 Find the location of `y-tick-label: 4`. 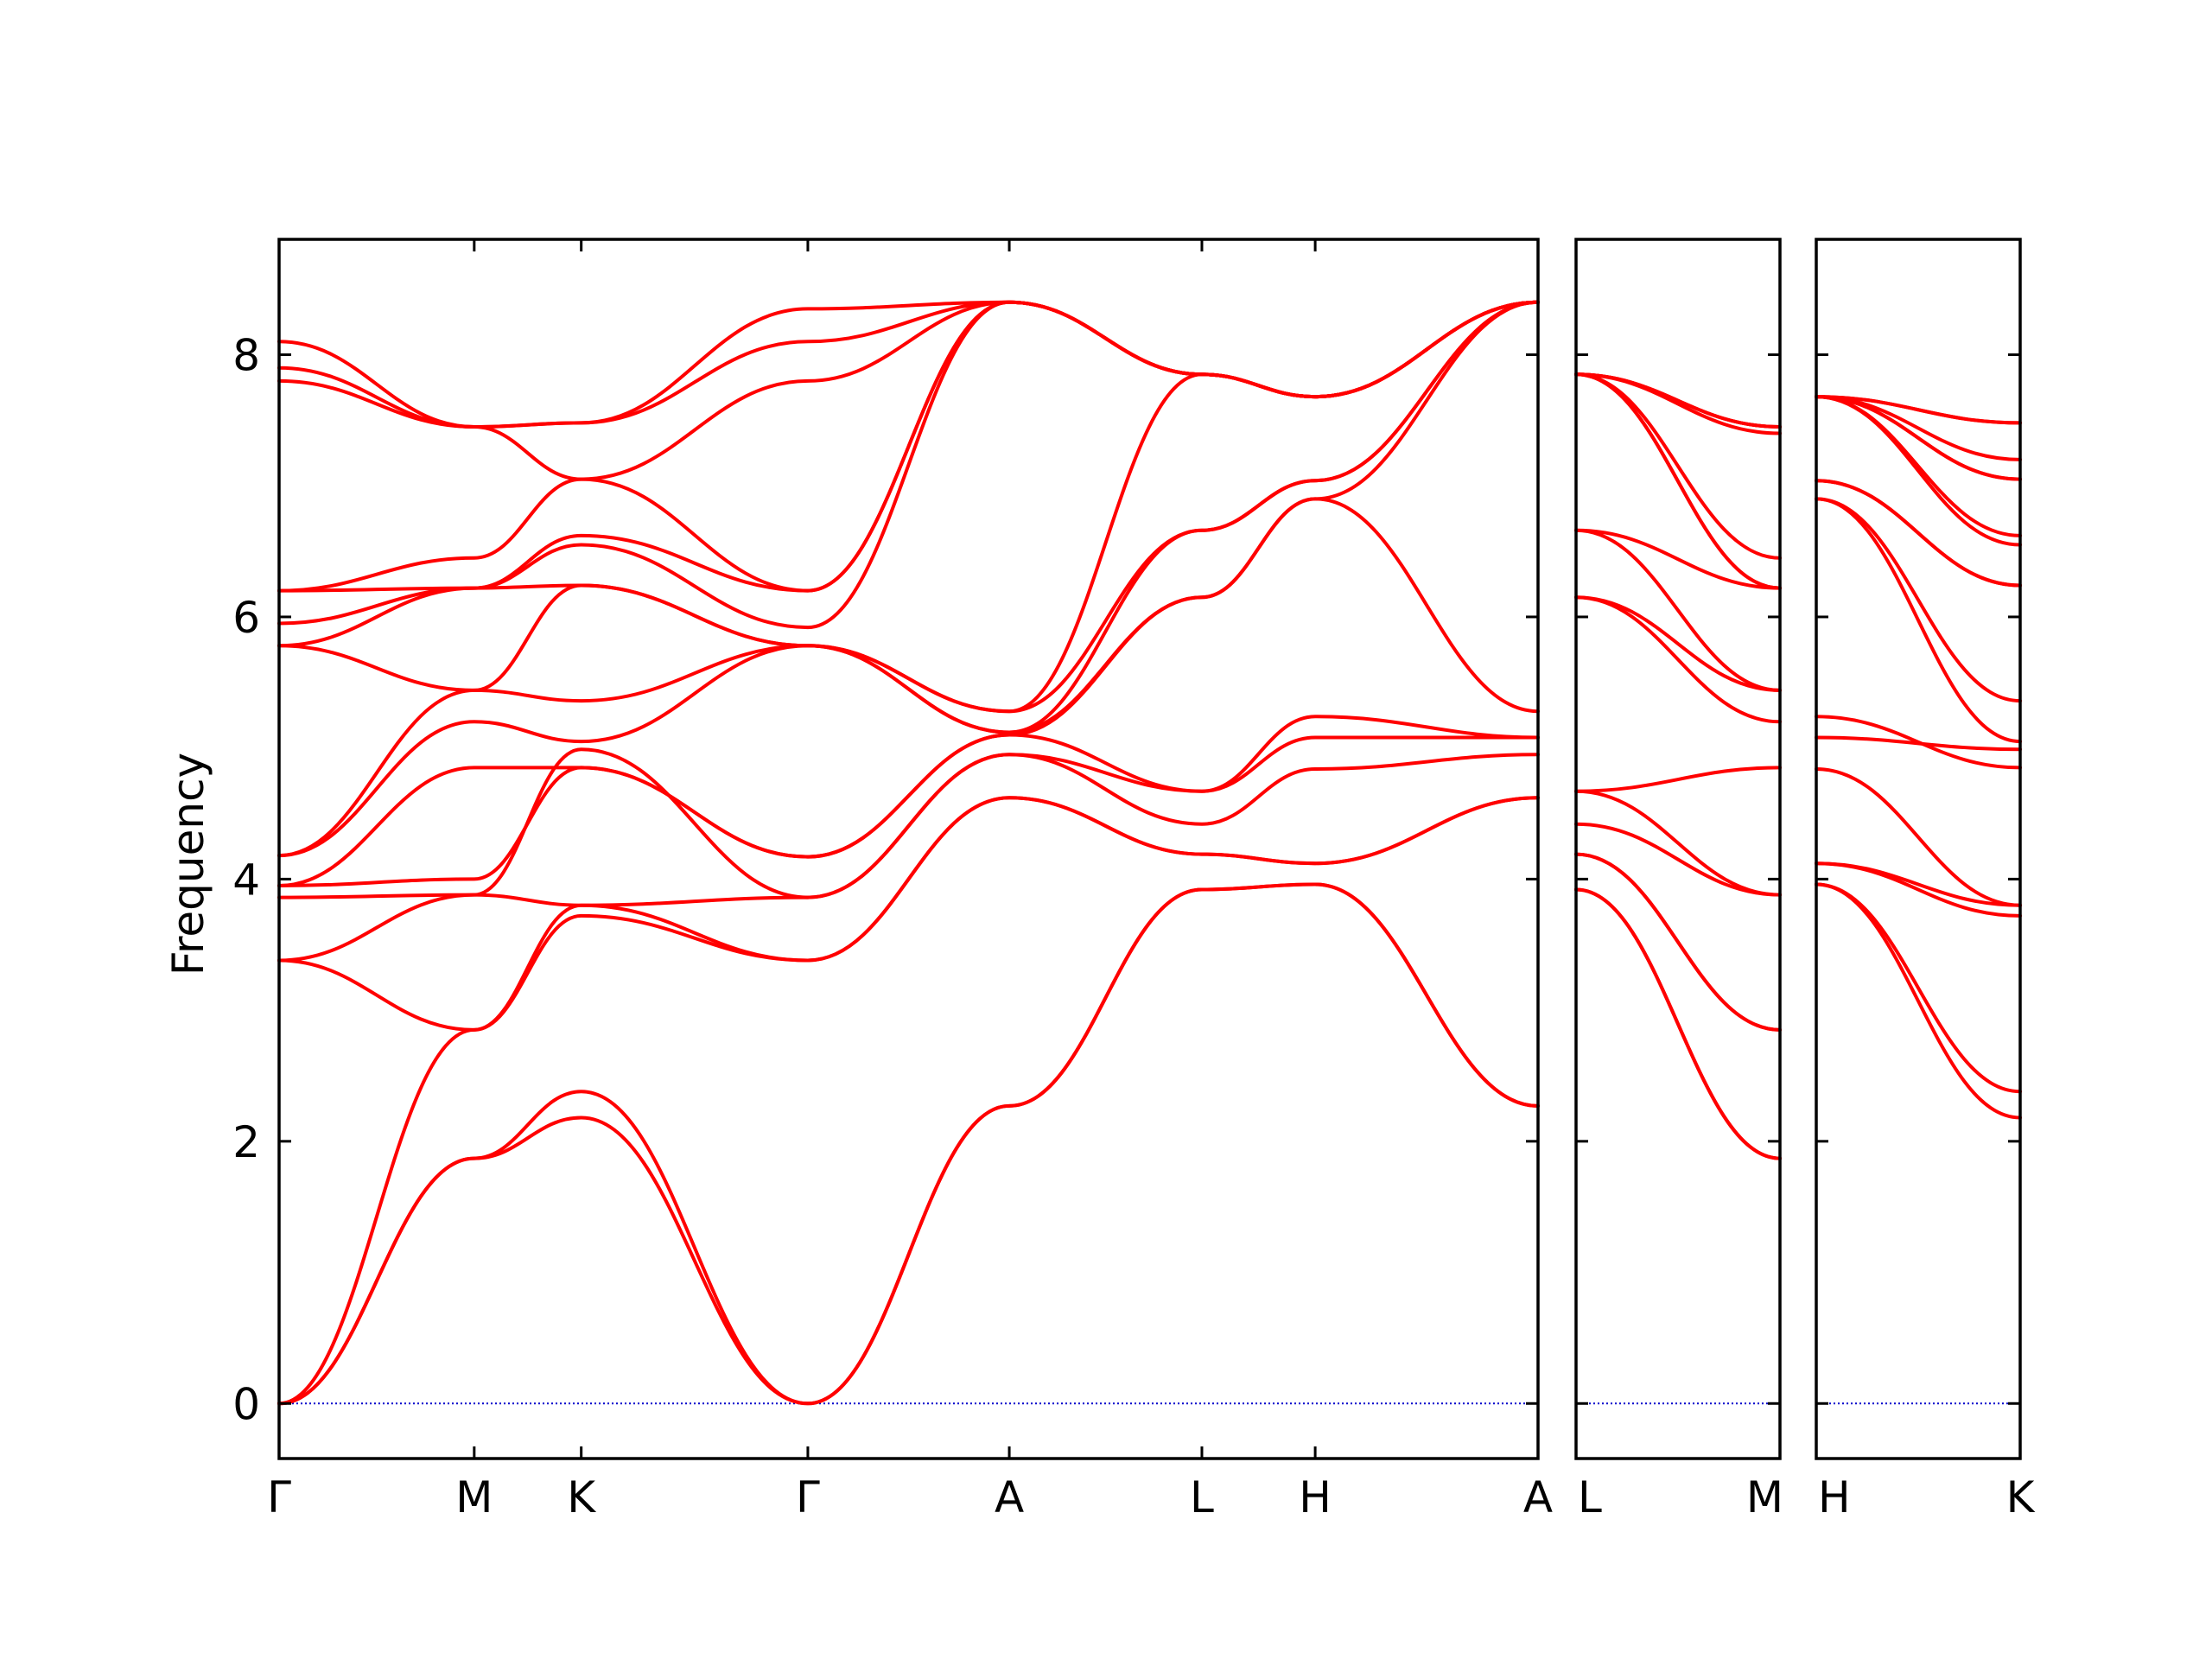

y-tick-label: 4 is located at coordinates (246, 880).